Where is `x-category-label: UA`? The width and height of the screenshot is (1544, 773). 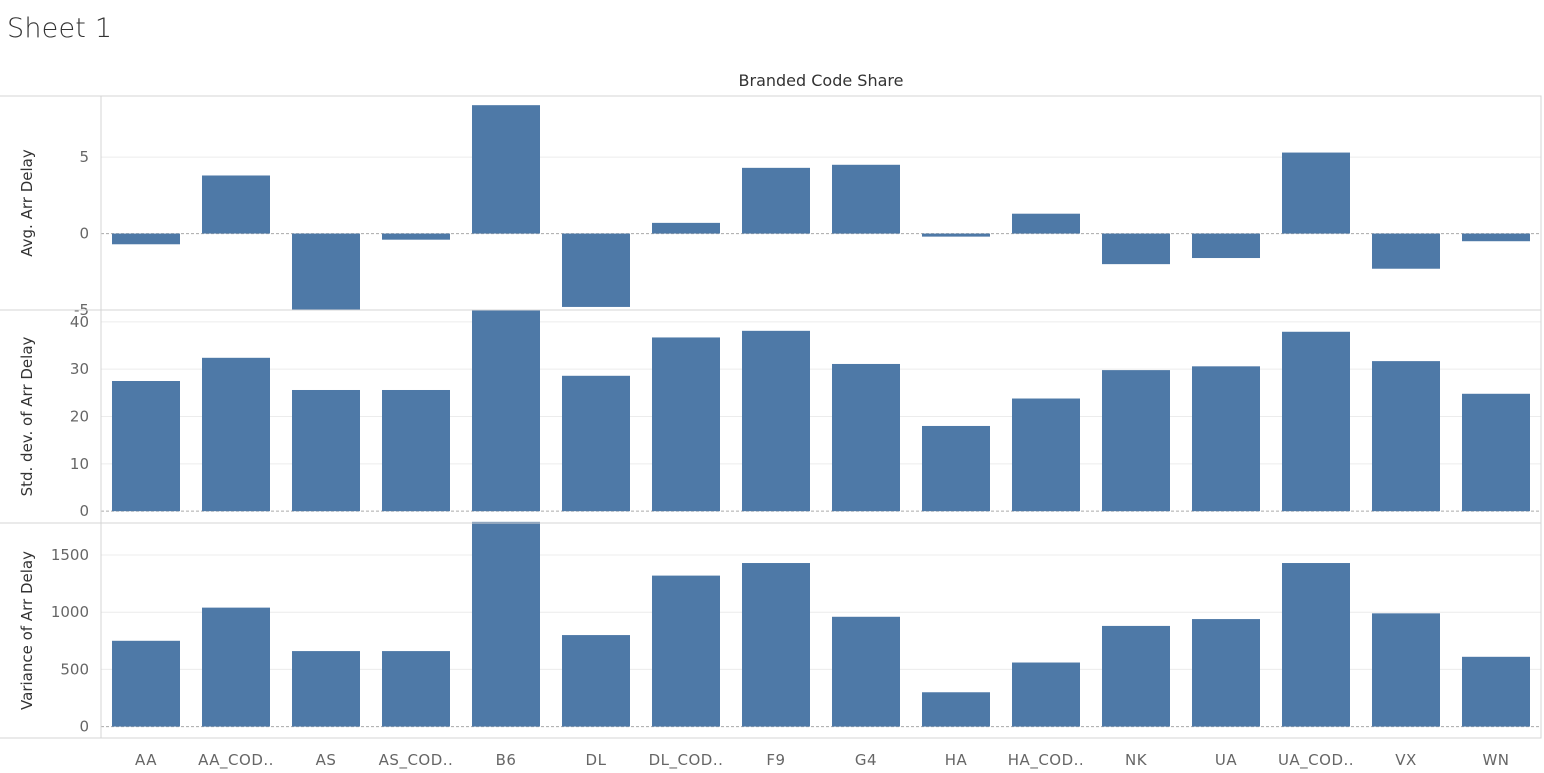
x-category-label: UA is located at coordinates (1226, 760).